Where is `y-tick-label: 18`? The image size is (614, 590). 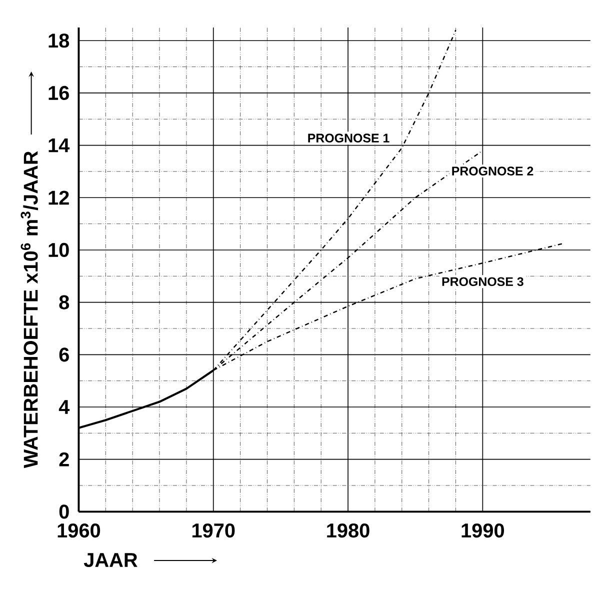 y-tick-label: 18 is located at coordinates (59, 40).